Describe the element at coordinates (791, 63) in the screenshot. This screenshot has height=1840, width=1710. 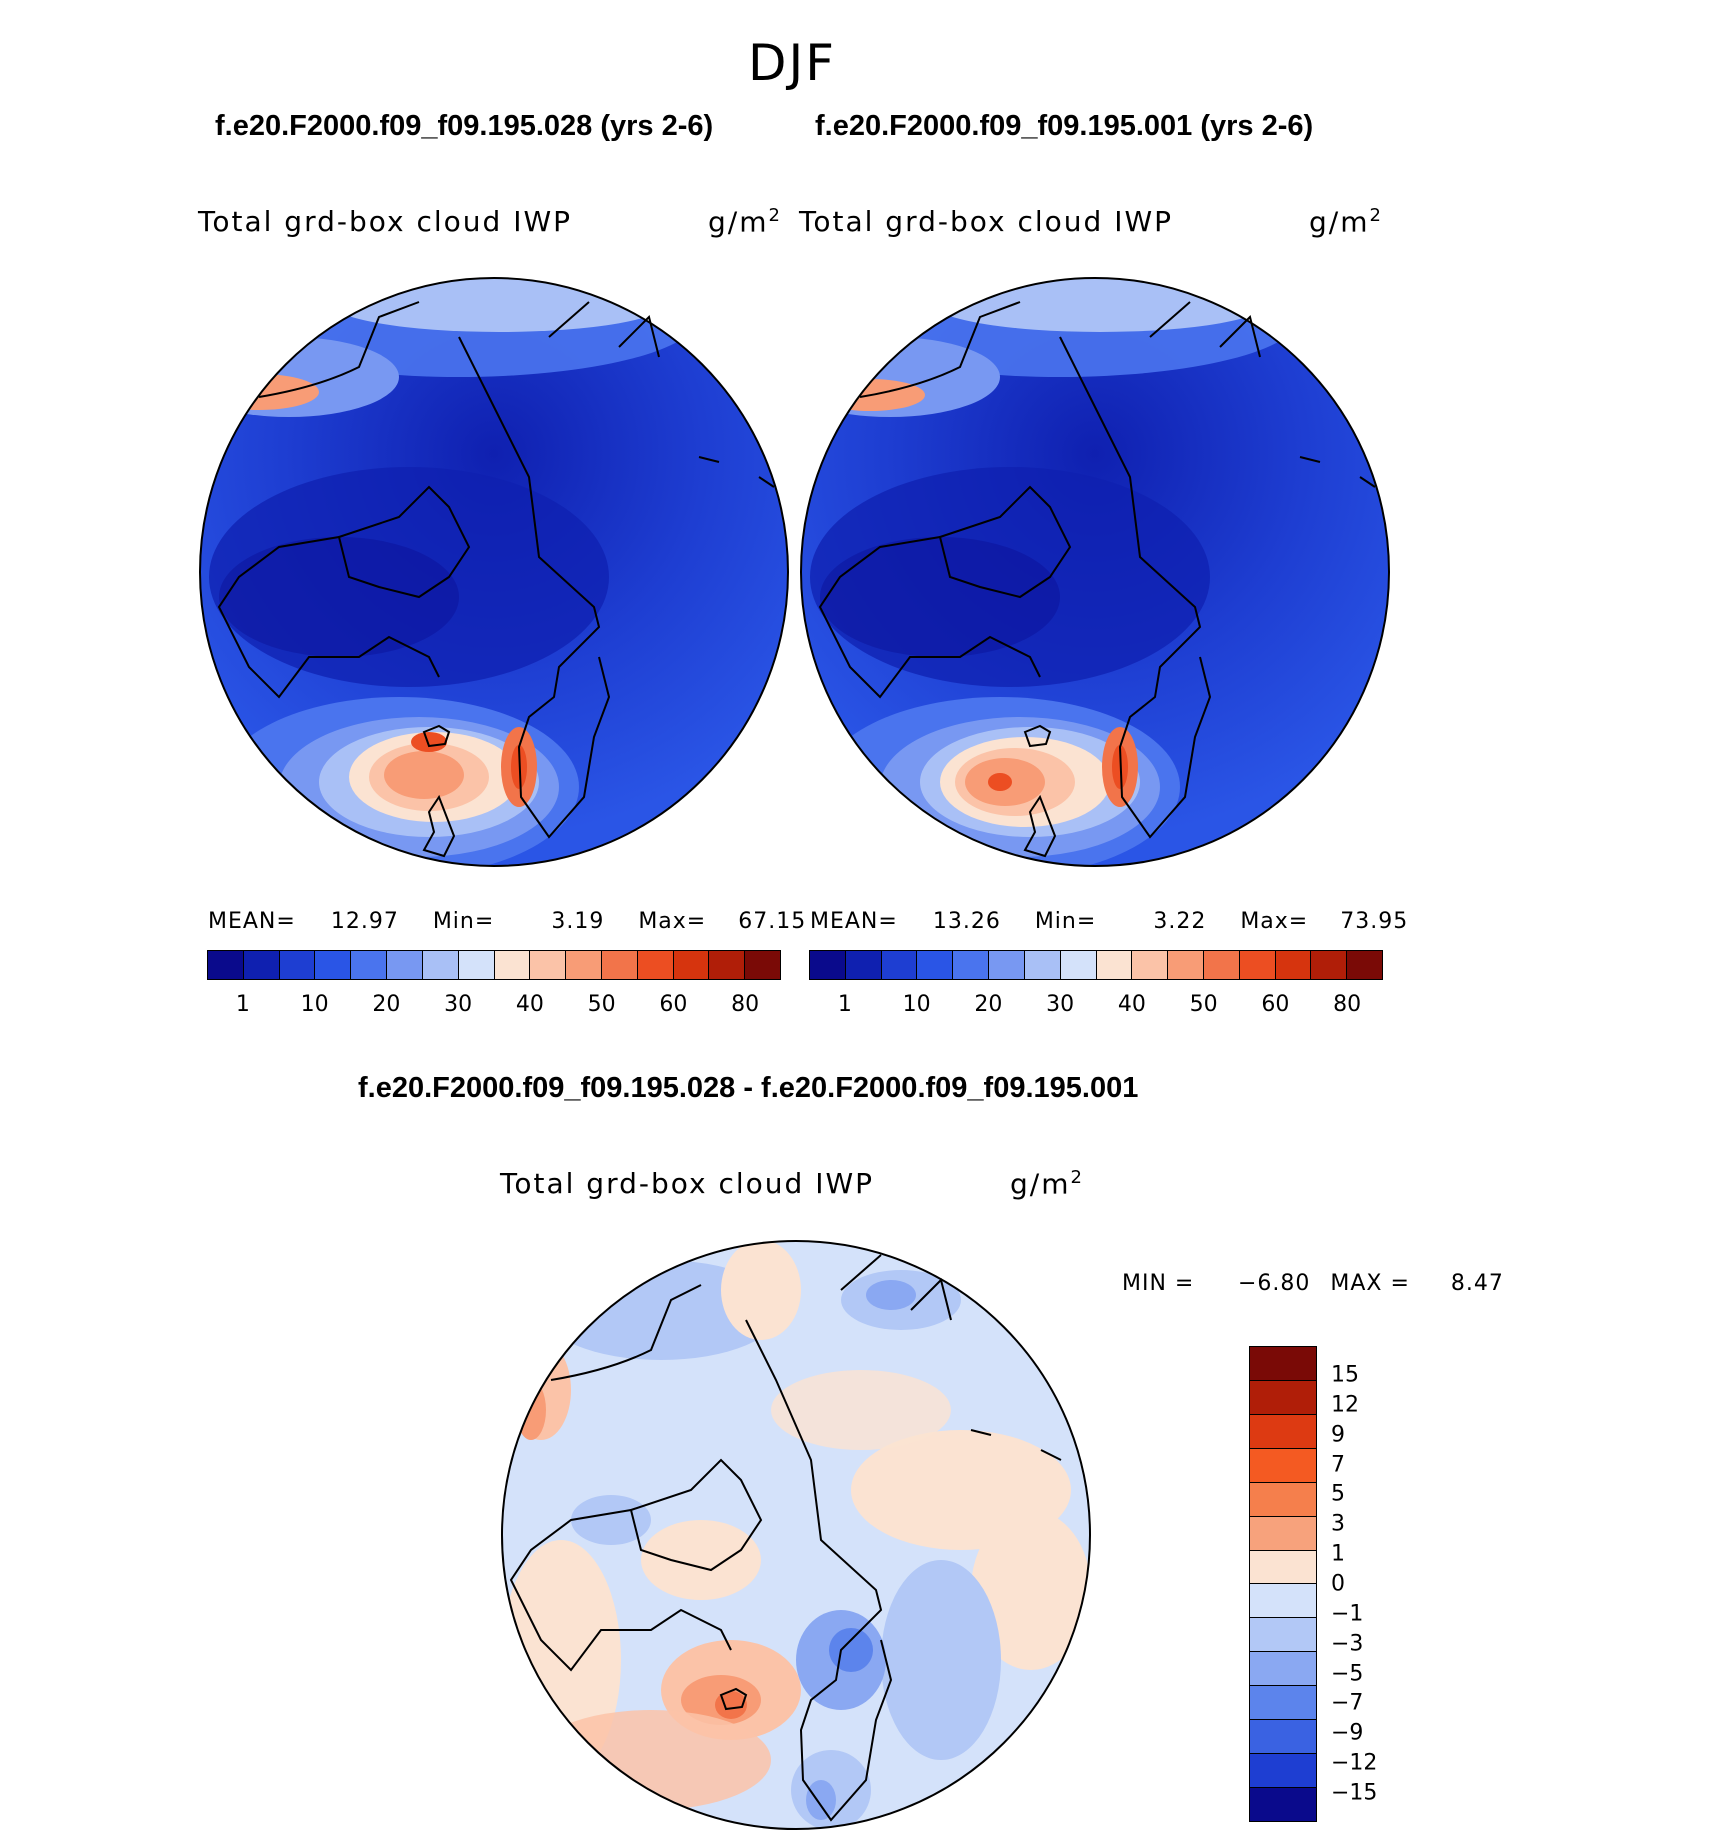
I see `season-title: DJF` at that location.